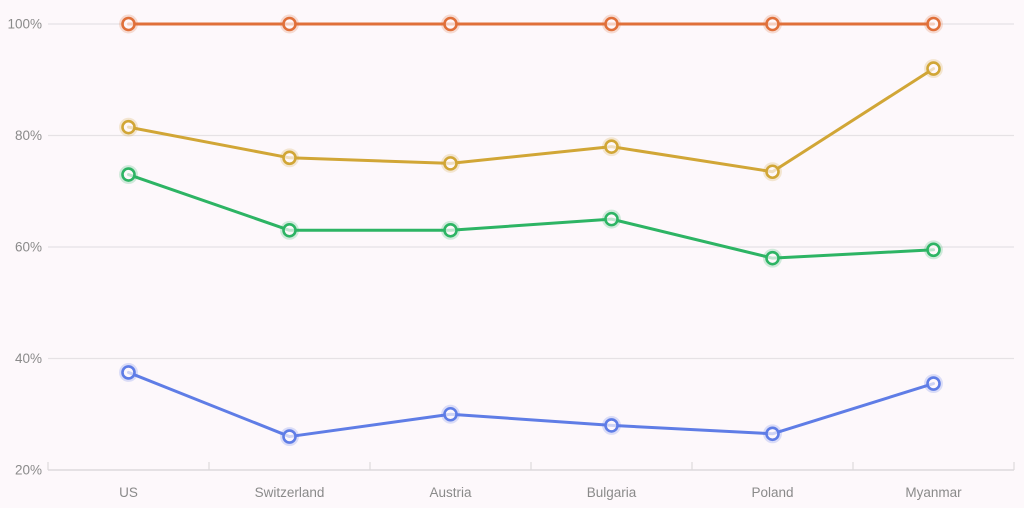 The image size is (1024, 508). Describe the element at coordinates (28, 358) in the screenshot. I see `y-axis-tick-label: 40%` at that location.